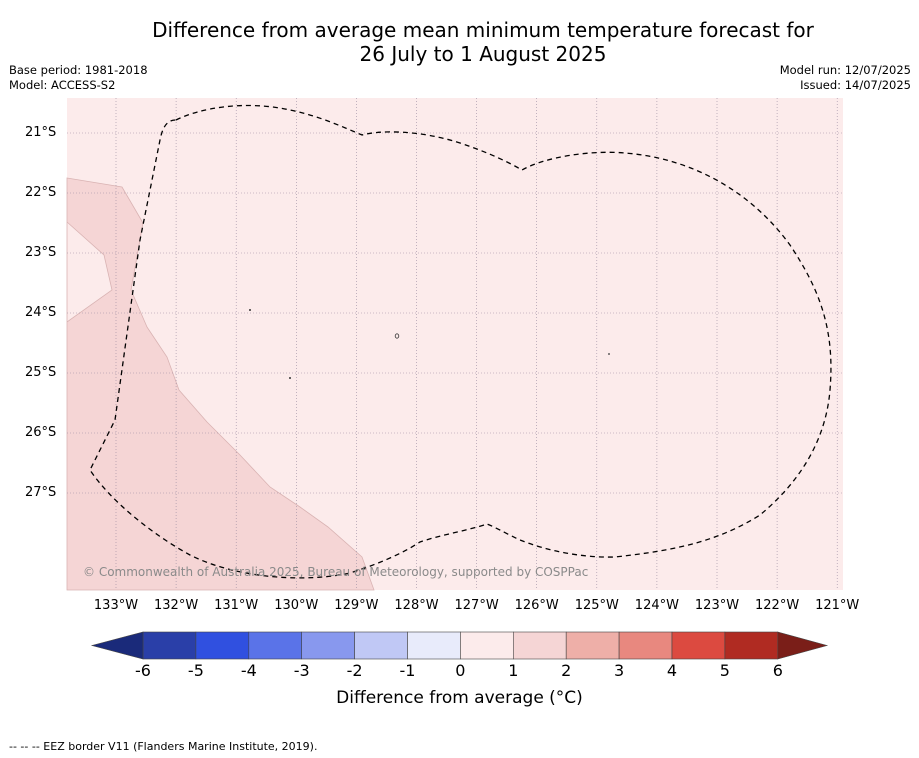  Describe the element at coordinates (117, 645) in the screenshot. I see `colorbar-under-arrow` at that location.